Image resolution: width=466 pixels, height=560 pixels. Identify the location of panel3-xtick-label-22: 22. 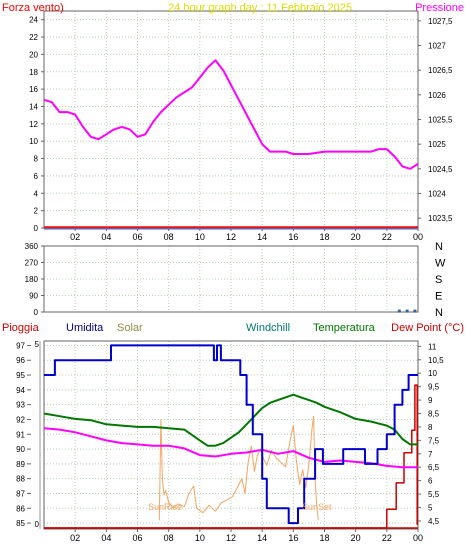
(387, 538).